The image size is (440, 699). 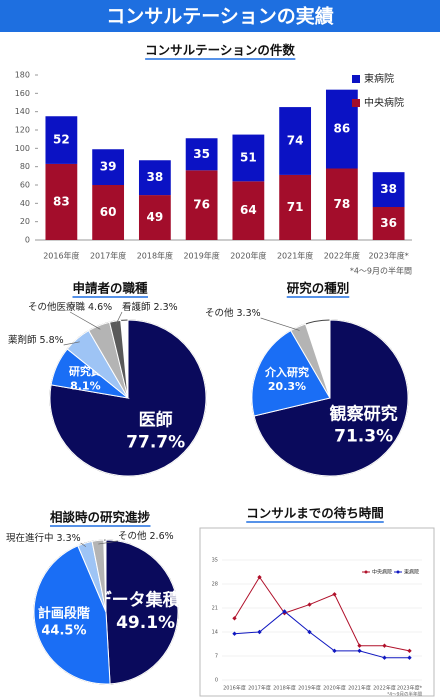 I want to click on slice-name: 医師, so click(x=156, y=420).